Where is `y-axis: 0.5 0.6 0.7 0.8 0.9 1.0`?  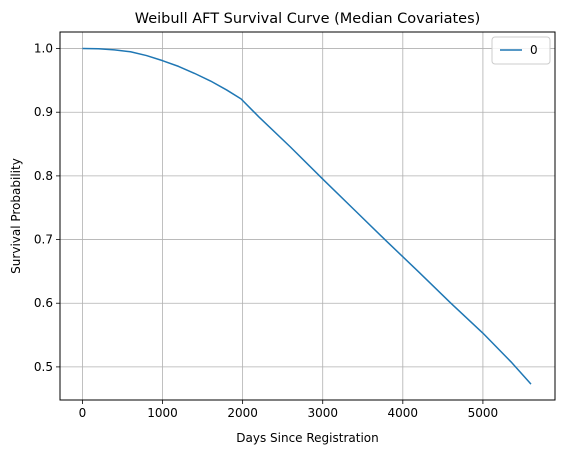 y-axis: 0.5 0.6 0.7 0.8 0.9 1.0 is located at coordinates (47, 208).